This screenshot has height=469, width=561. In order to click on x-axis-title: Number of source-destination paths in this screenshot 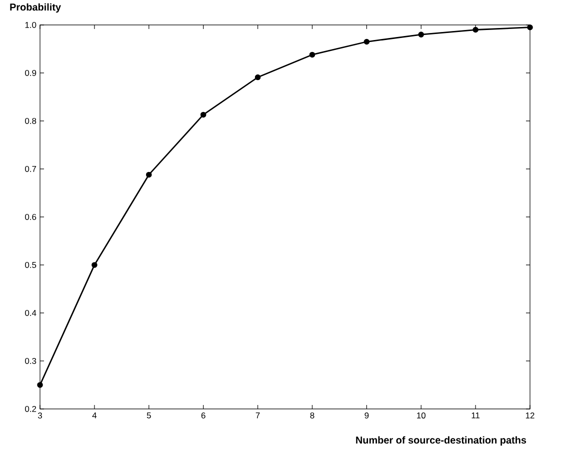, I will do `click(441, 441)`.